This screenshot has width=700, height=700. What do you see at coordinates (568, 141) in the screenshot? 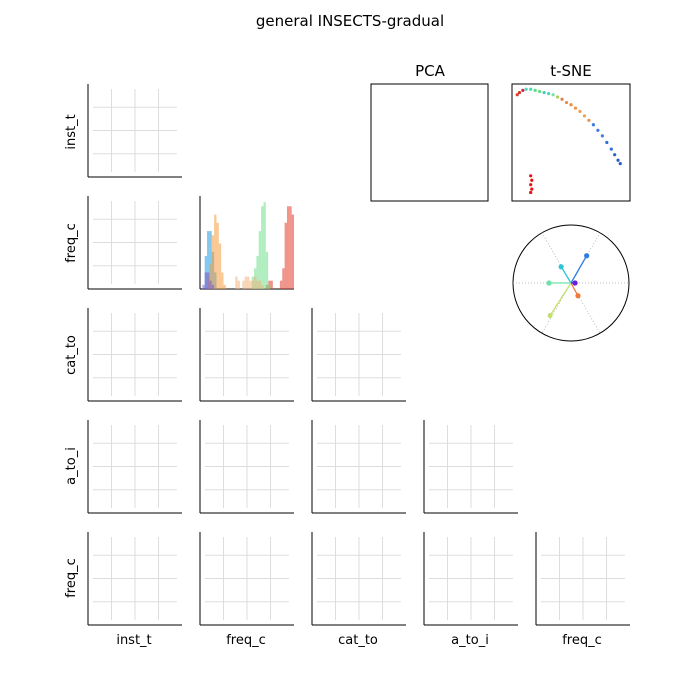
I see `tsne-points` at bounding box center [568, 141].